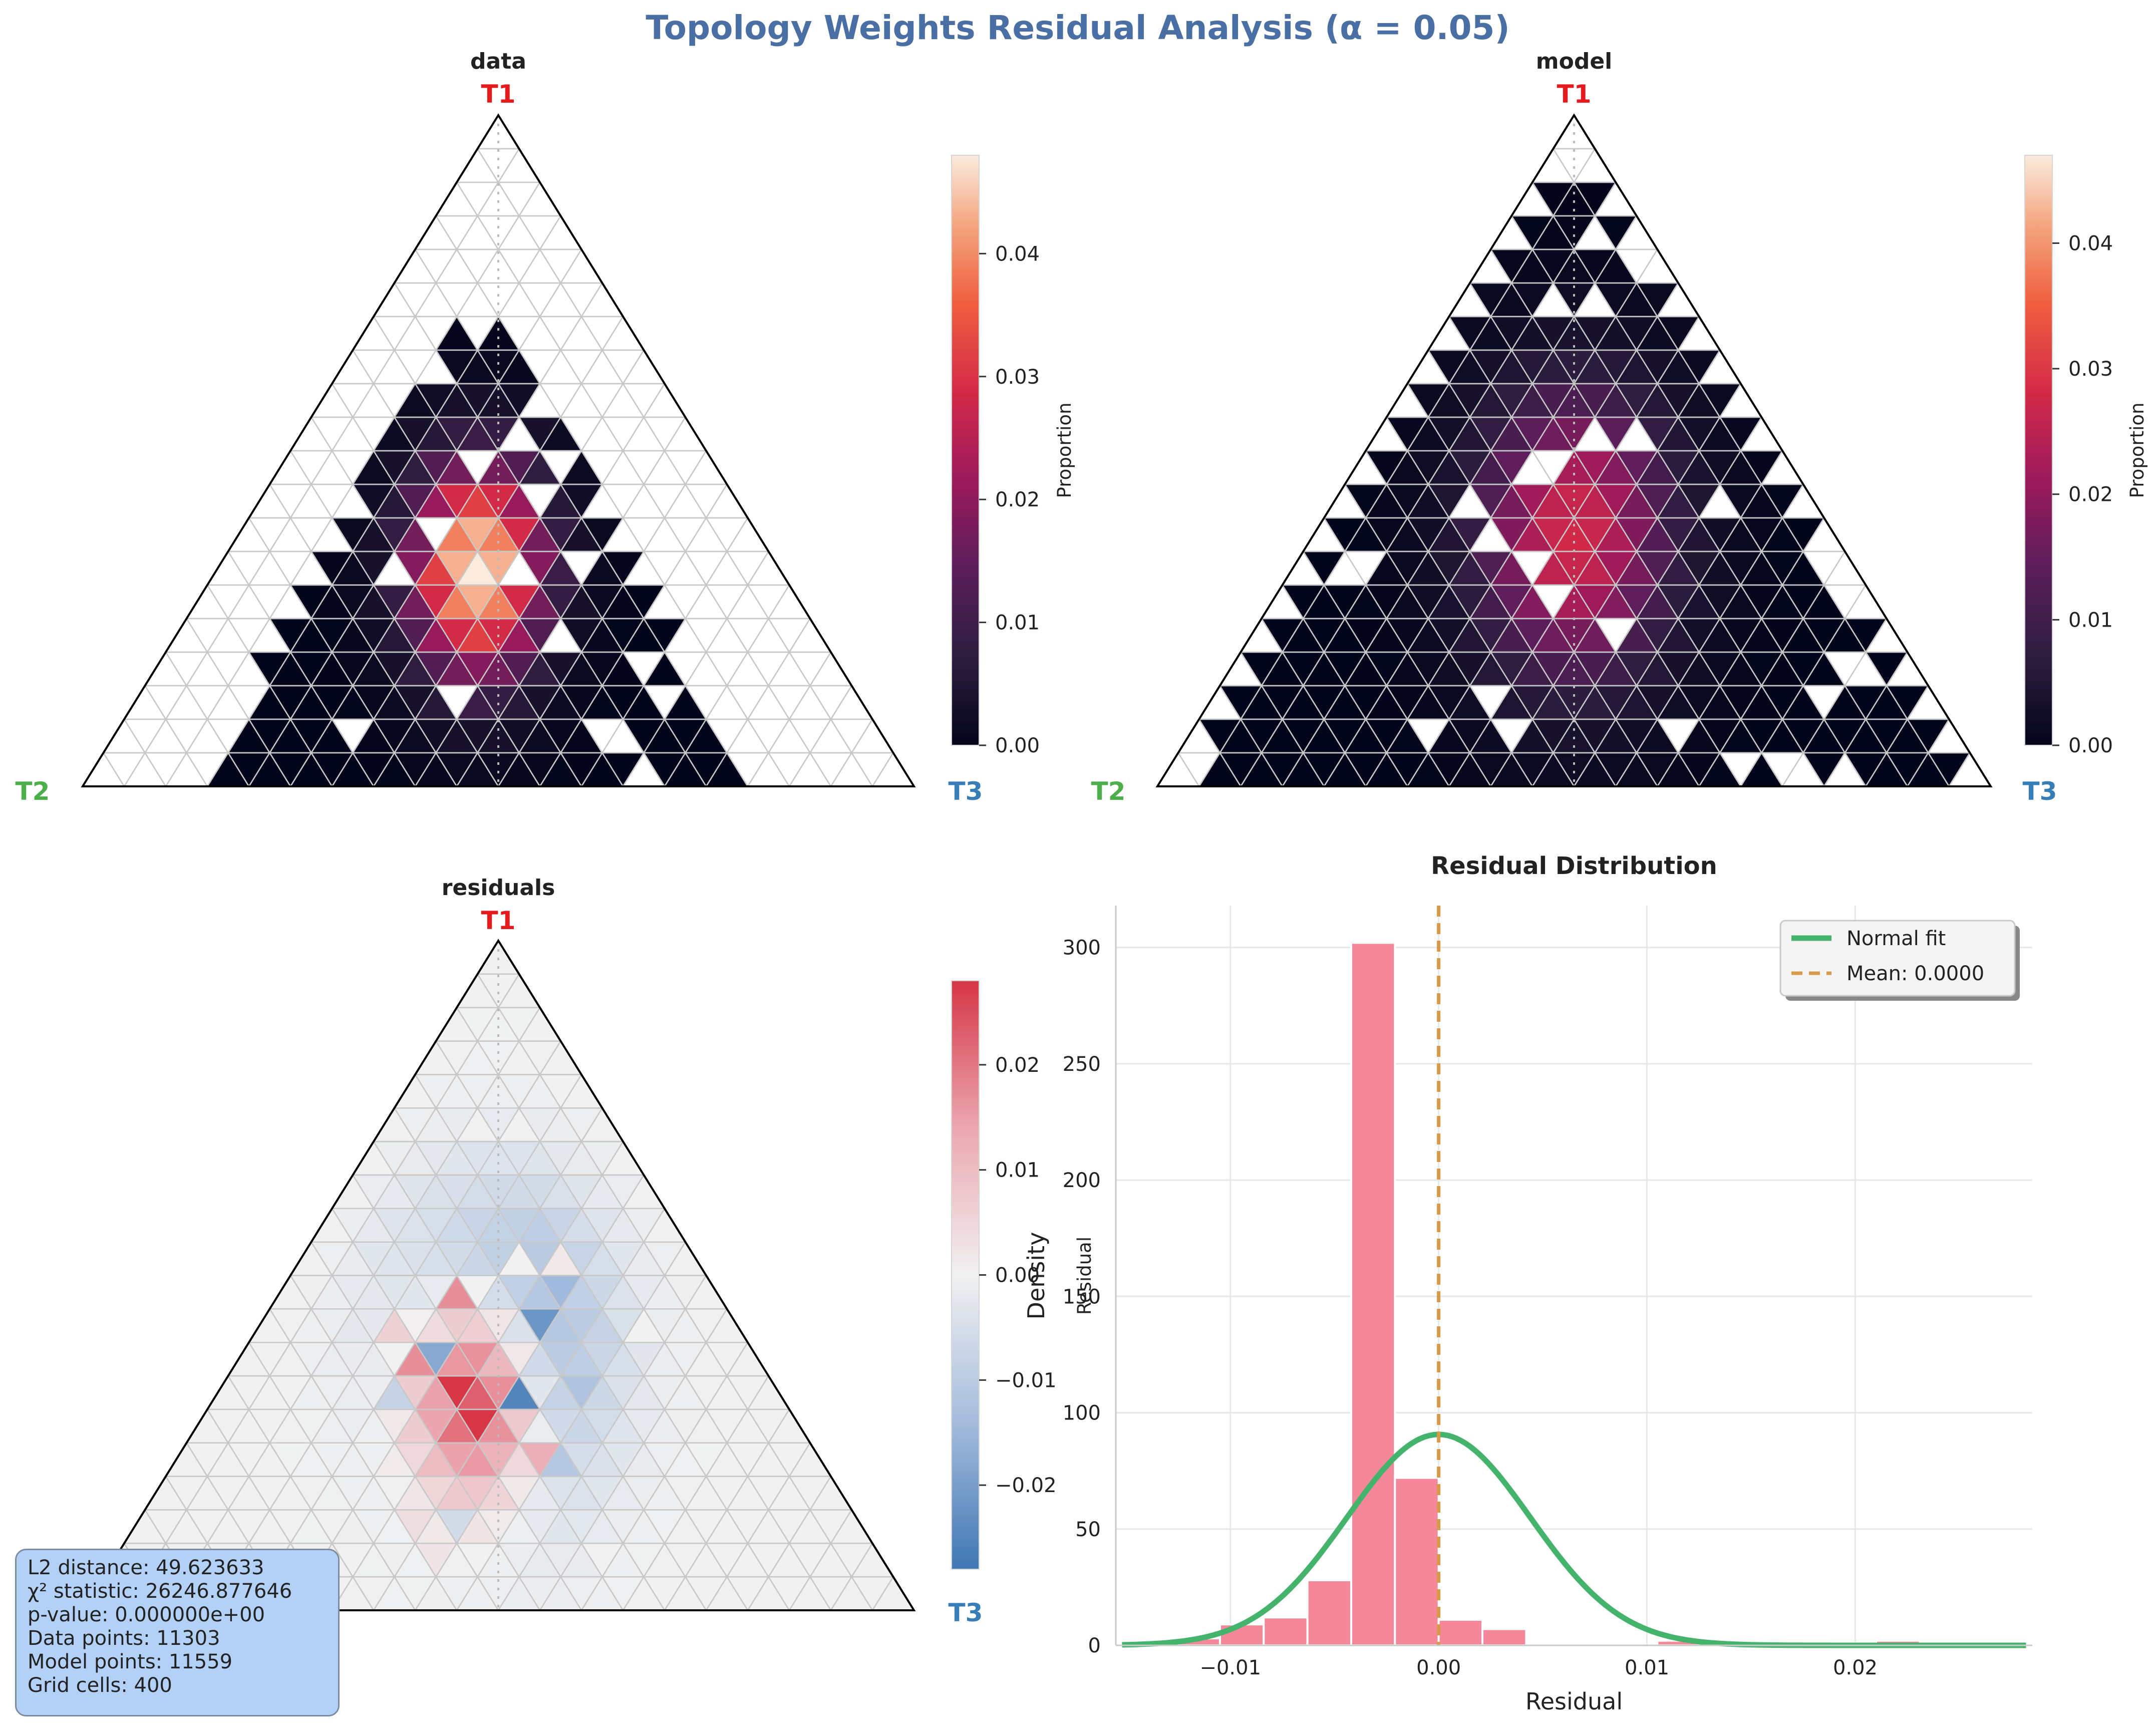 The width and height of the screenshot is (2156, 1725). I want to click on colorbar-residuals: −0.02 −0.01 0.00 0.01 0.02 Residual, so click(1023, 1275).